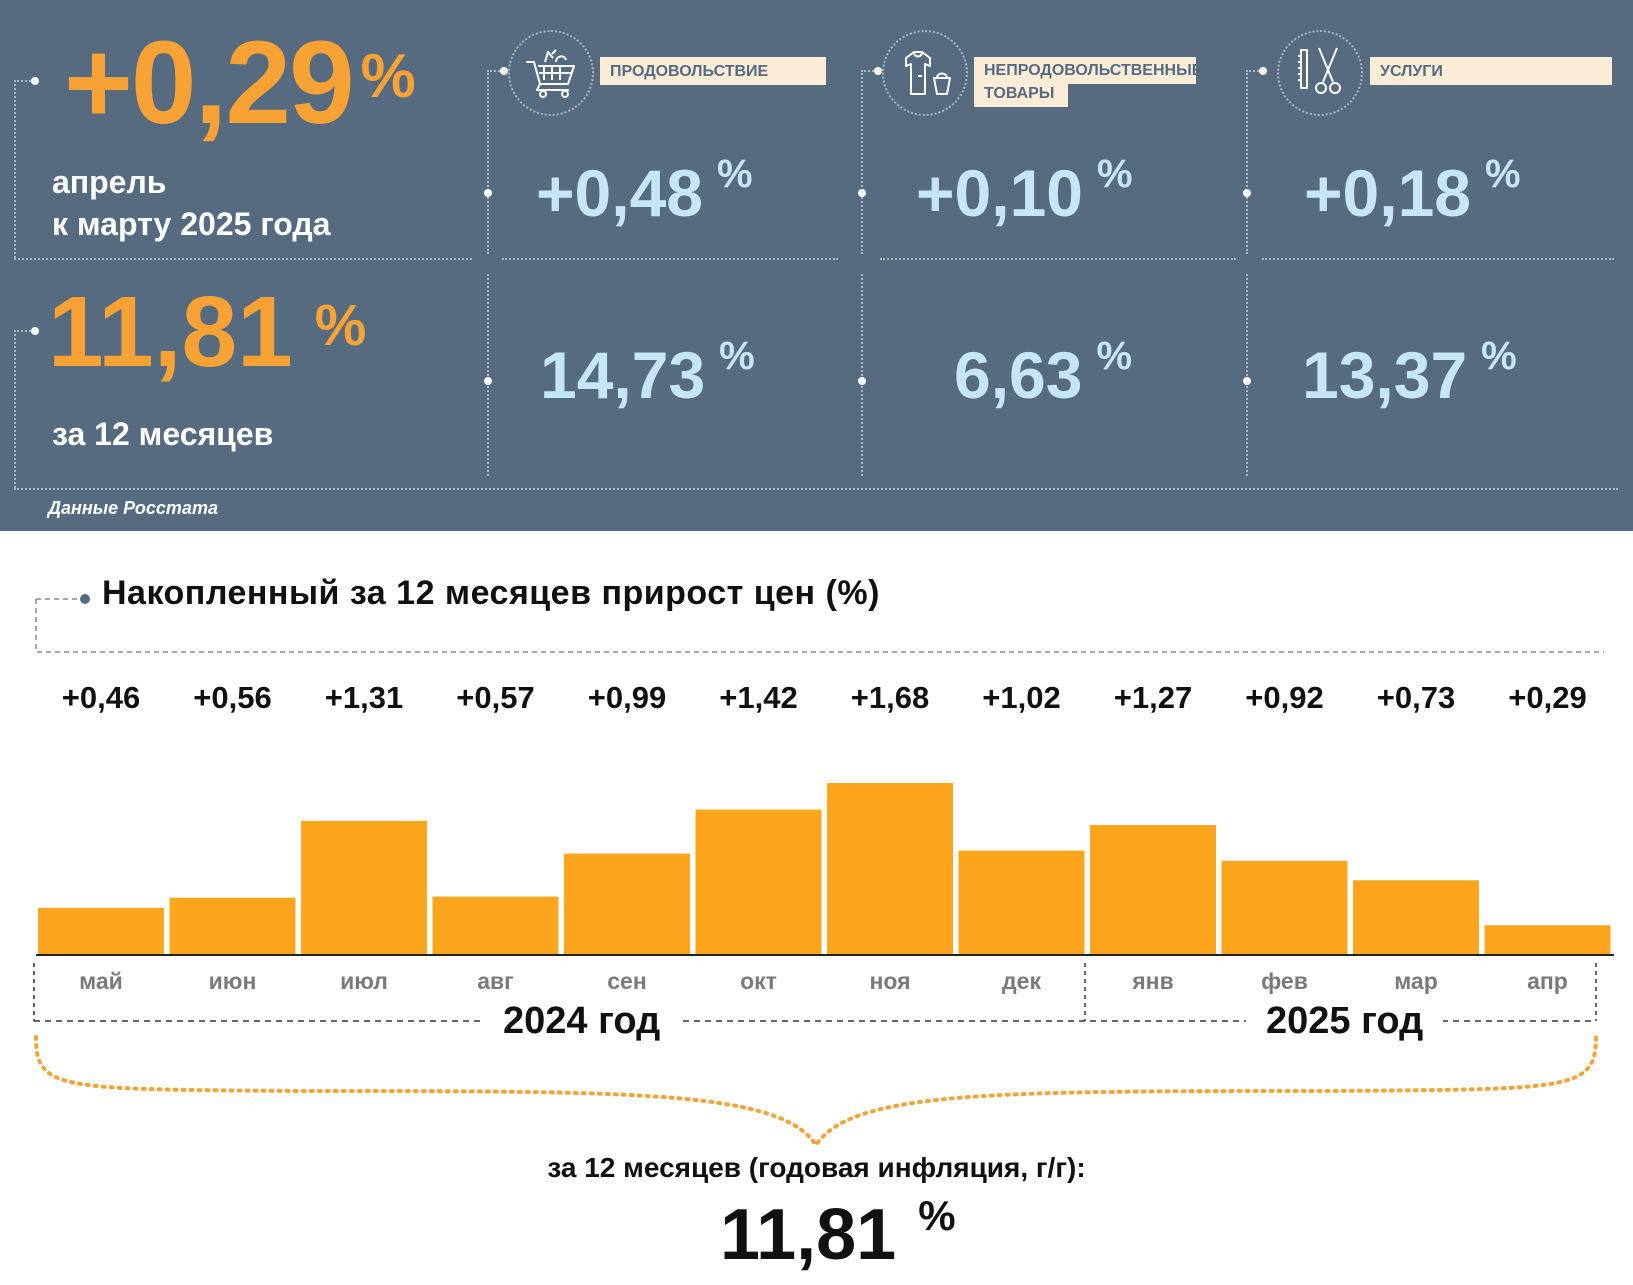 This screenshot has width=1633, height=1285. I want to click on month-tick-label: мар, so click(1416, 981).